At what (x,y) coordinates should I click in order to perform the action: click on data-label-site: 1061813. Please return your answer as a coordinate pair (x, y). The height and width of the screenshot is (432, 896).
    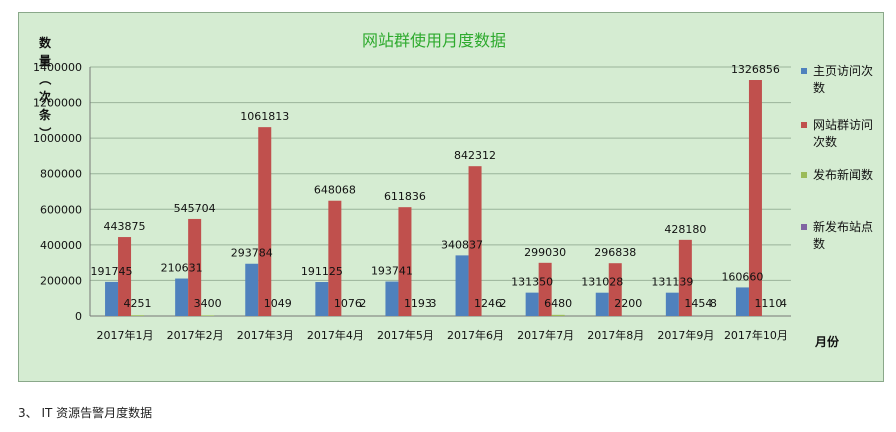
    Looking at the image, I should click on (264, 116).